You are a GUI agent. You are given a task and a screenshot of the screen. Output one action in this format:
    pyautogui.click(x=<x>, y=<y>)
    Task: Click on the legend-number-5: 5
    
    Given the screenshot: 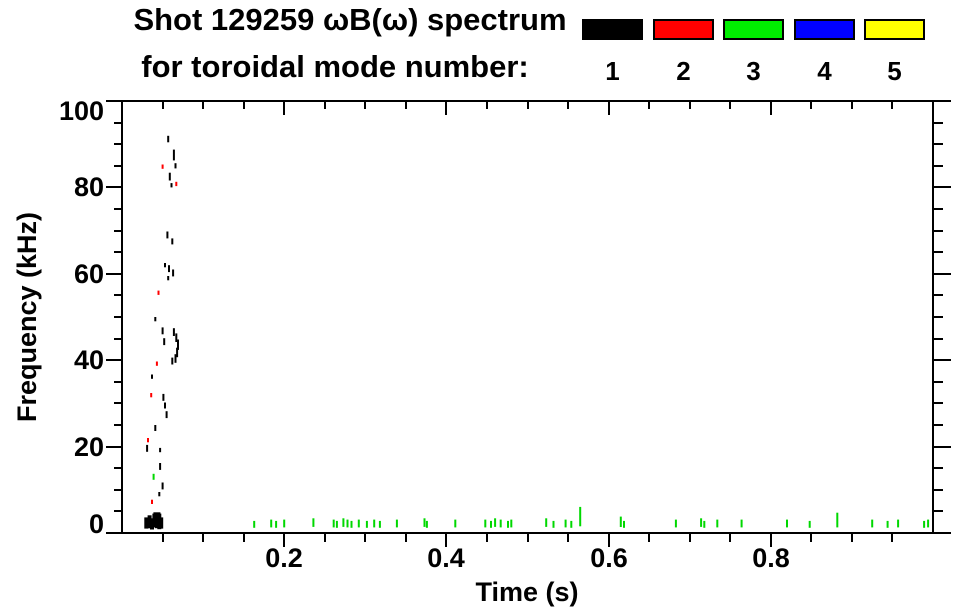 What is the action you would take?
    pyautogui.click(x=894, y=71)
    